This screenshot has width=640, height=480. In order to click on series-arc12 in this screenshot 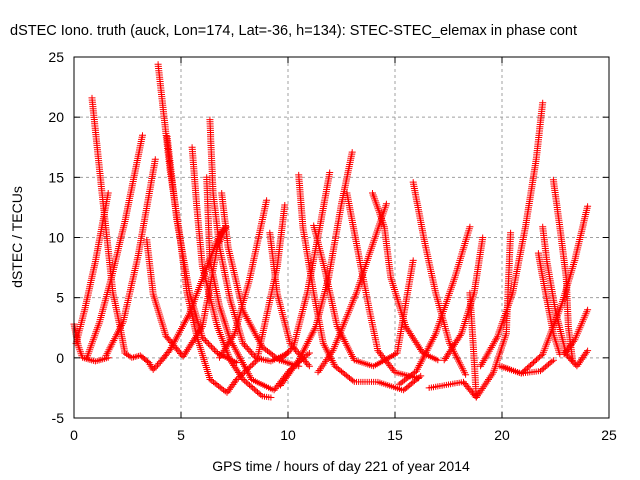, I will do `click(186, 291)`.